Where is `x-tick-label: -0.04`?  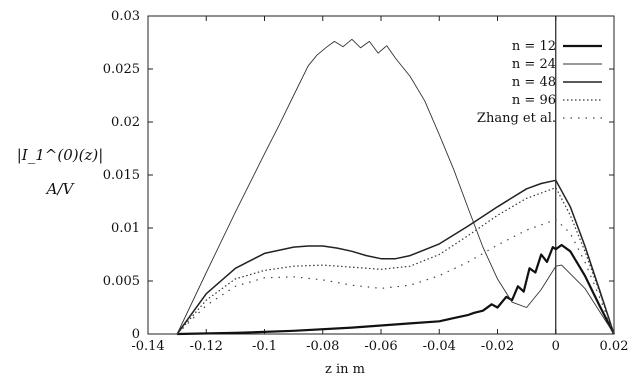
x-tick-label: -0.04 is located at coordinates (439, 346).